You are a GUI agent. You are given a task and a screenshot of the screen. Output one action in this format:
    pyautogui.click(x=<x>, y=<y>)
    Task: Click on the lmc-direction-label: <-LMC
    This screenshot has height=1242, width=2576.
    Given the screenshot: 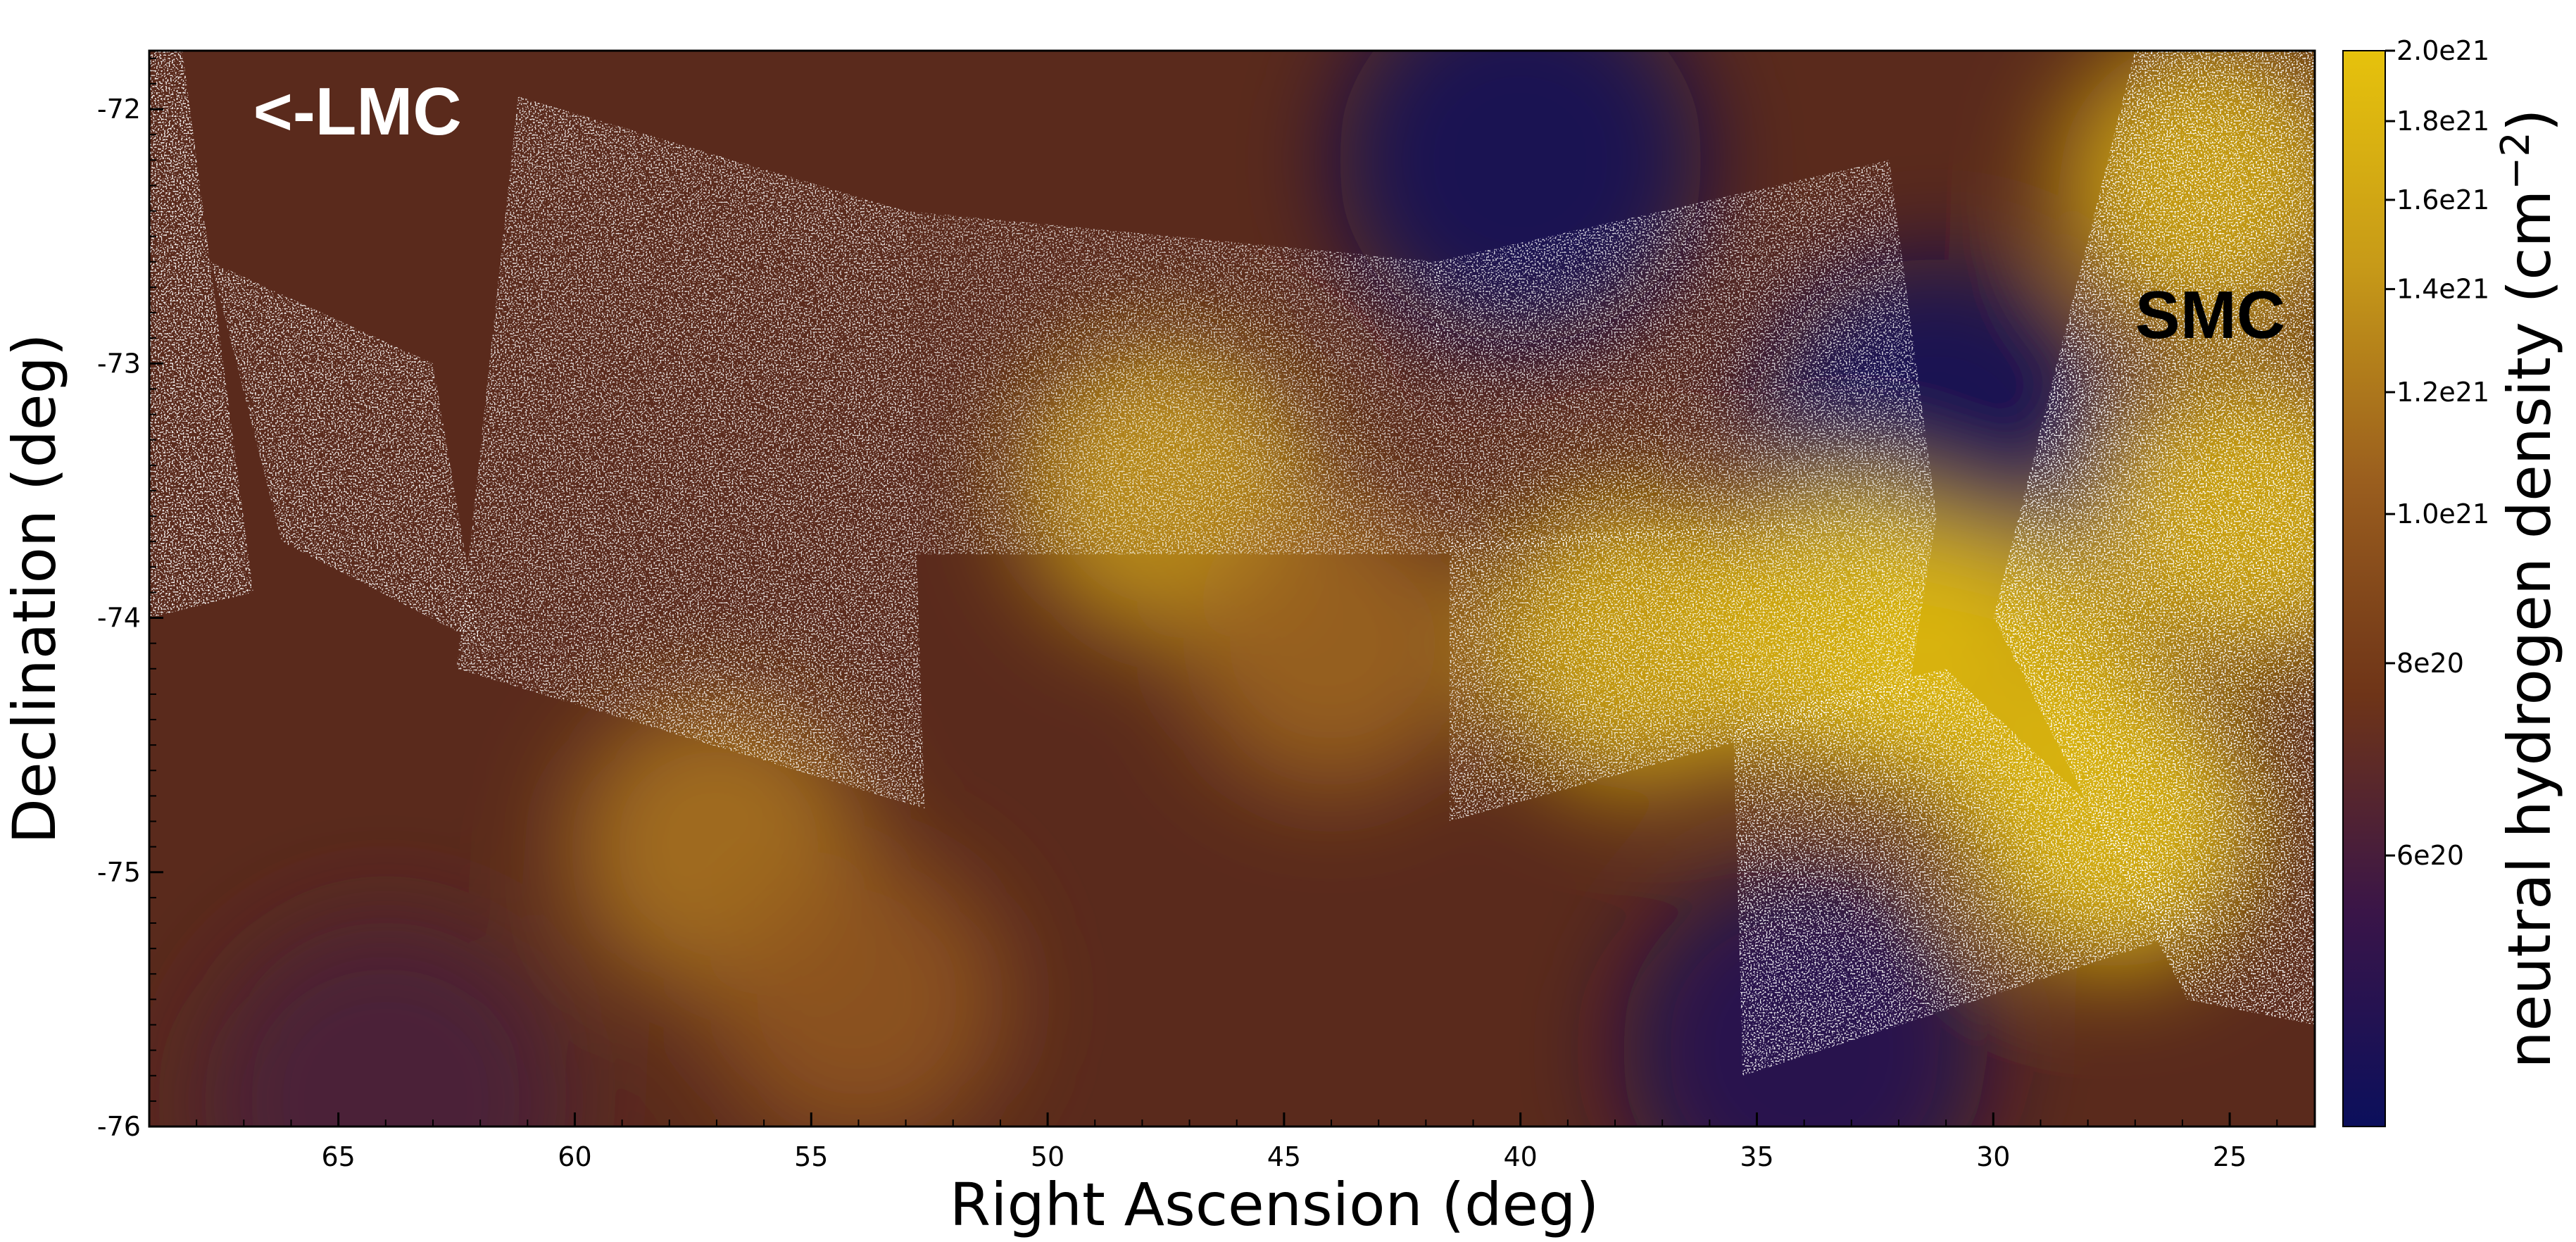 What is the action you would take?
    pyautogui.click(x=357, y=111)
    